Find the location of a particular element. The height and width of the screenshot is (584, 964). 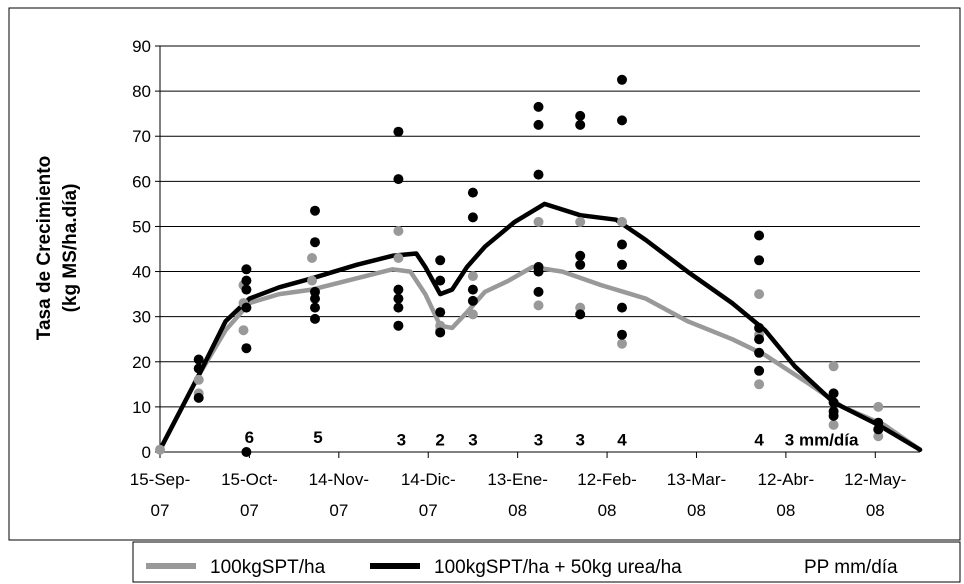

pp-label-0: 6 is located at coordinates (249, 437).